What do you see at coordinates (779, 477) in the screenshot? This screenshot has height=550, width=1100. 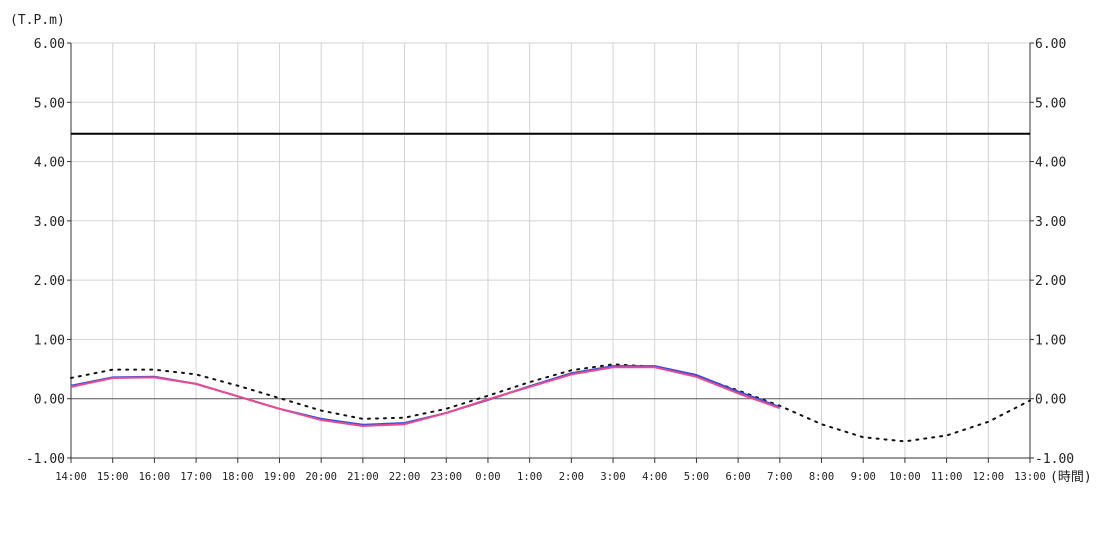 I see `x-tick-label: 7:00` at bounding box center [779, 477].